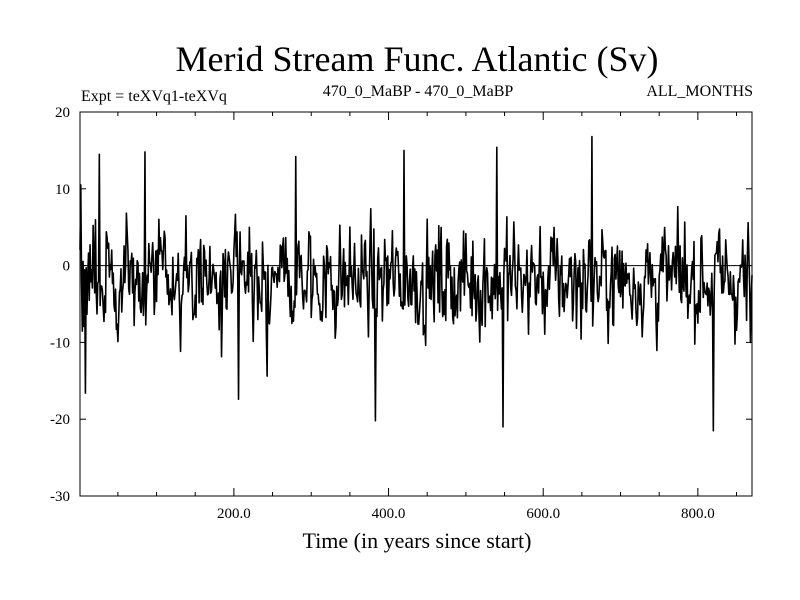  What do you see at coordinates (154, 96) in the screenshot?
I see `subtitle-left: Expt = teXVq1-teXVq` at bounding box center [154, 96].